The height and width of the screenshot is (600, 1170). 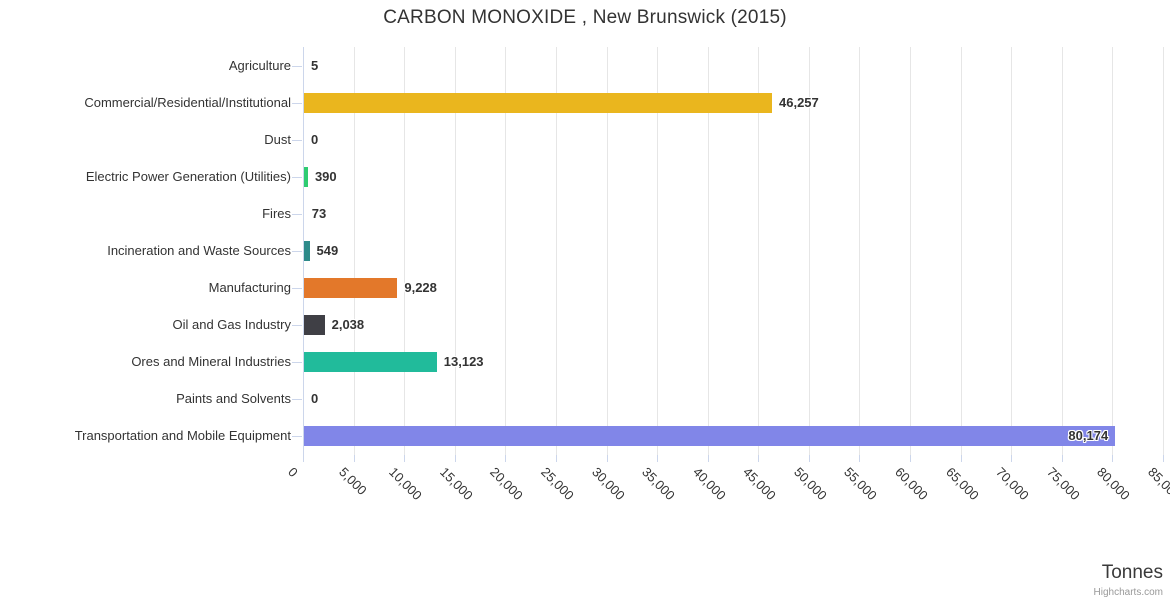 I want to click on x-axis-tick-label: 65,000, so click(x=962, y=484).